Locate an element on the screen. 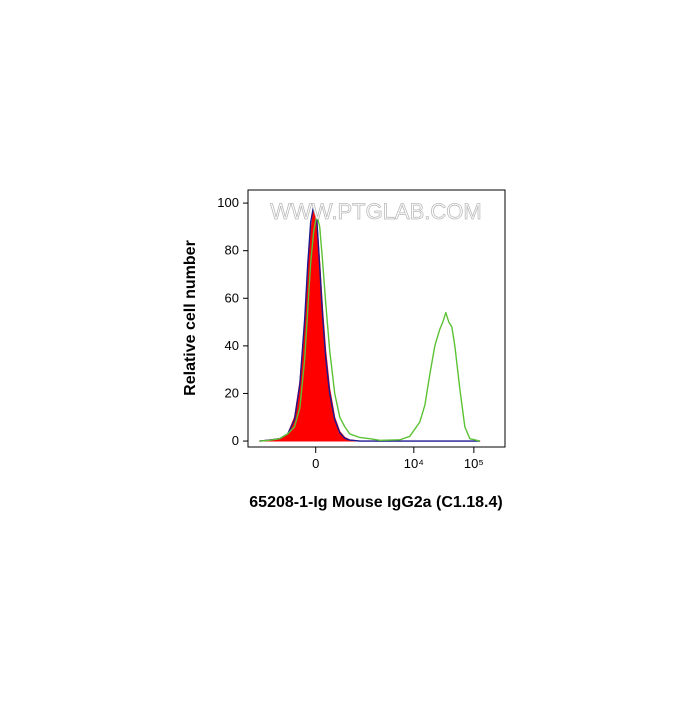 This screenshot has height=705, width=700. x-tick-label: 0 is located at coordinates (315, 463).